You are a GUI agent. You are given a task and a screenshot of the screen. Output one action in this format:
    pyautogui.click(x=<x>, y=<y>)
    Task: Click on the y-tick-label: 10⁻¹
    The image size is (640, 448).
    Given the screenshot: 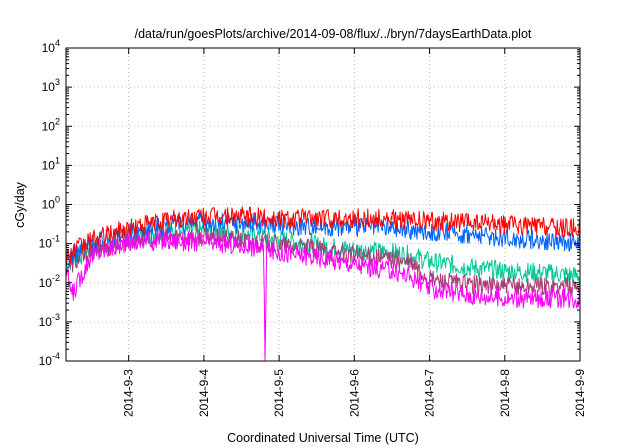 What is the action you would take?
    pyautogui.click(x=49, y=242)
    